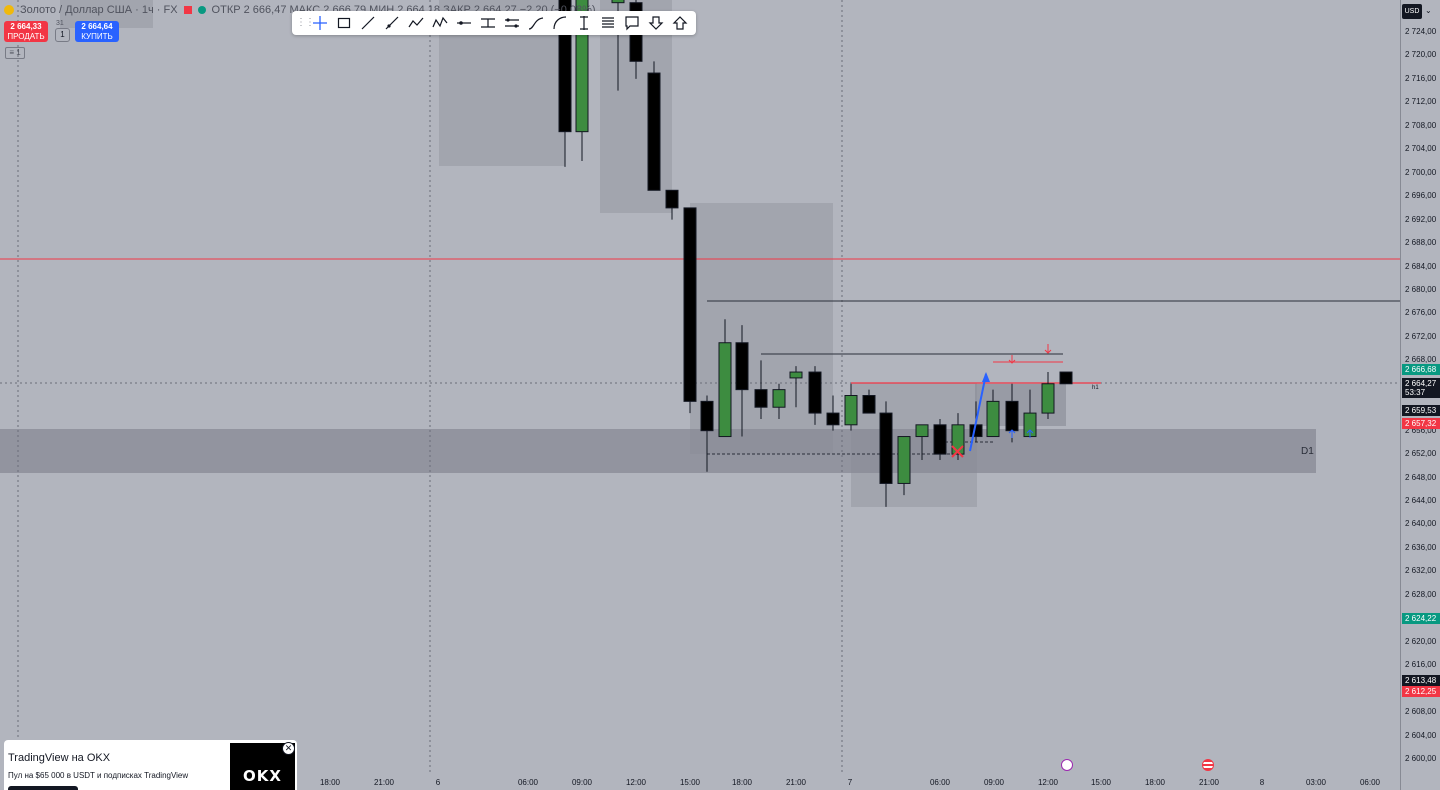  What do you see at coordinates (1421, 501) in the screenshot?
I see `price-axis-label: 2 644,00` at bounding box center [1421, 501].